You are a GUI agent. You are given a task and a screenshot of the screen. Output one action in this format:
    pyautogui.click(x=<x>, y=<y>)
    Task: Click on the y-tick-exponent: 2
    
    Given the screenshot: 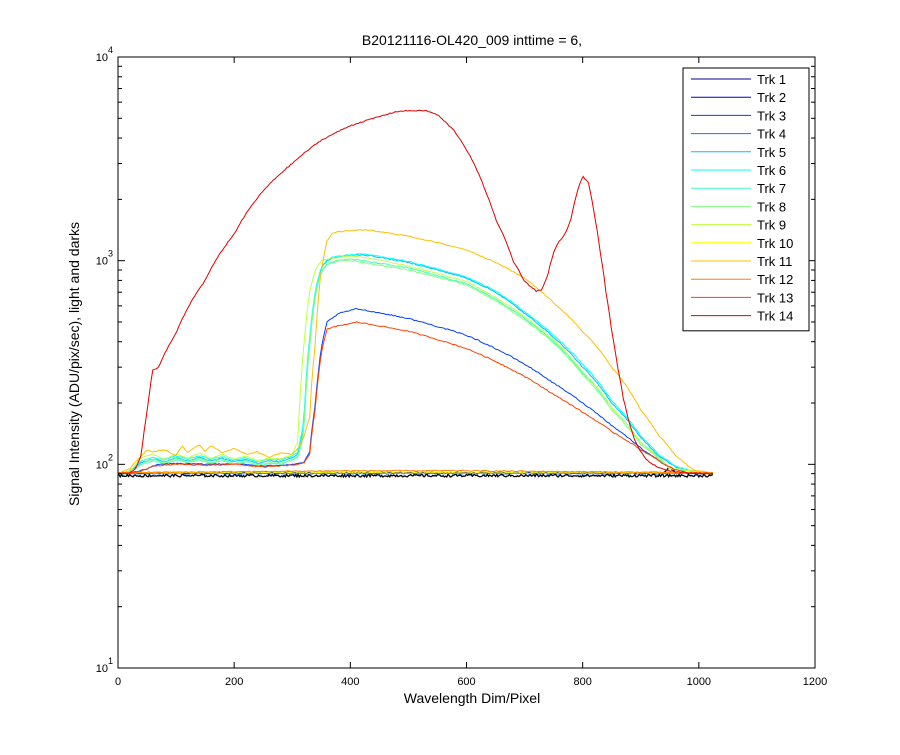 What is the action you would take?
    pyautogui.click(x=110, y=457)
    